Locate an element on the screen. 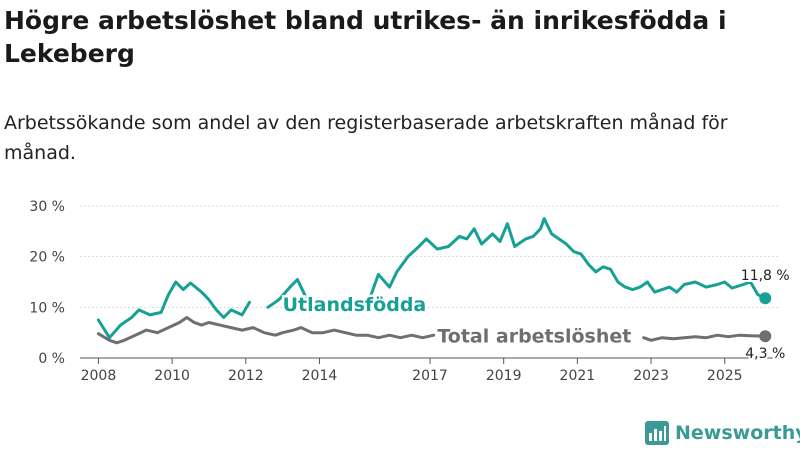 Image resolution: width=800 pixels, height=450 pixels. x-tick-label: 2017 is located at coordinates (430, 376).